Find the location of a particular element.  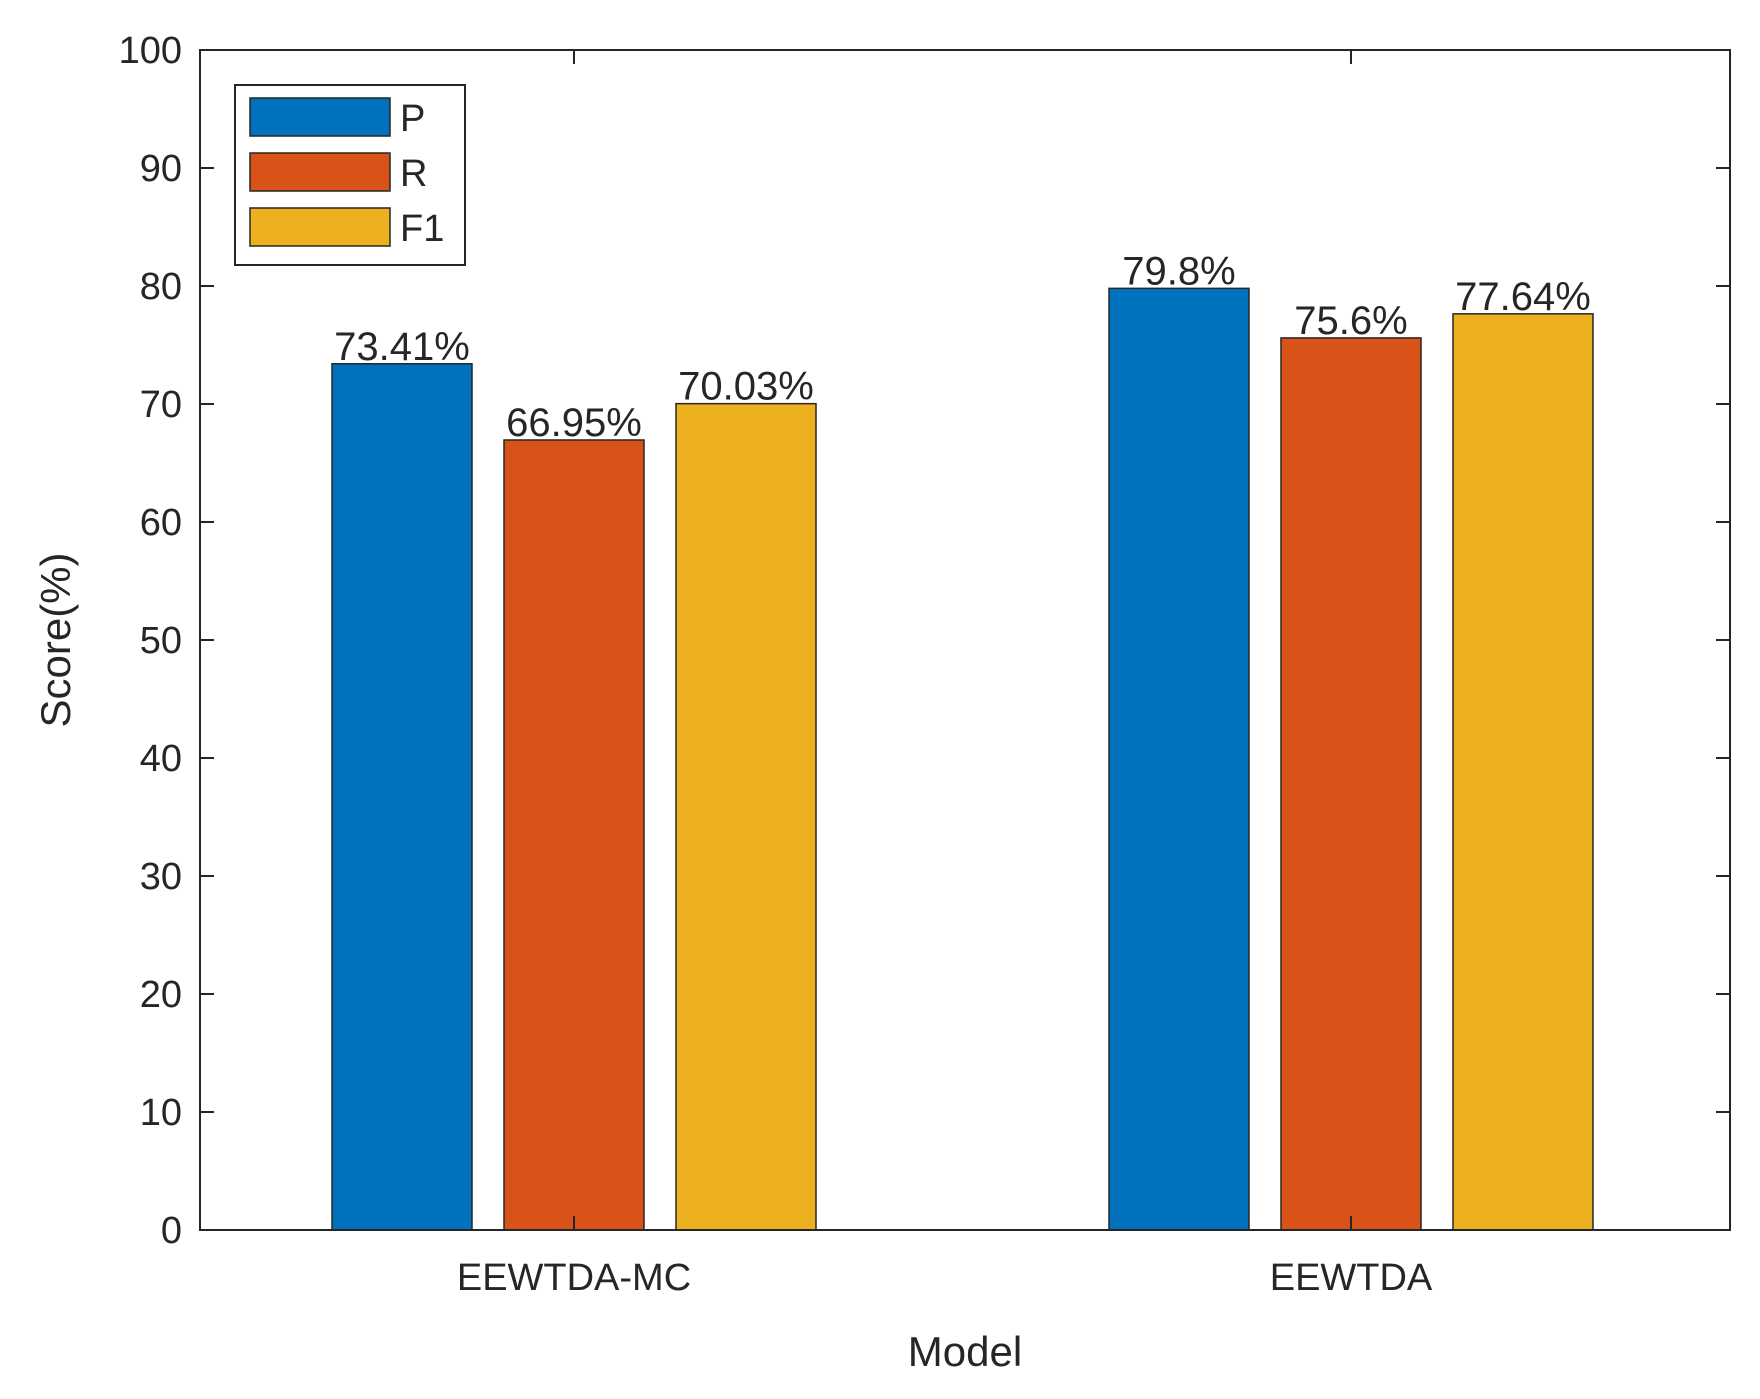

bar-p-eewtda is located at coordinates (1179, 759).